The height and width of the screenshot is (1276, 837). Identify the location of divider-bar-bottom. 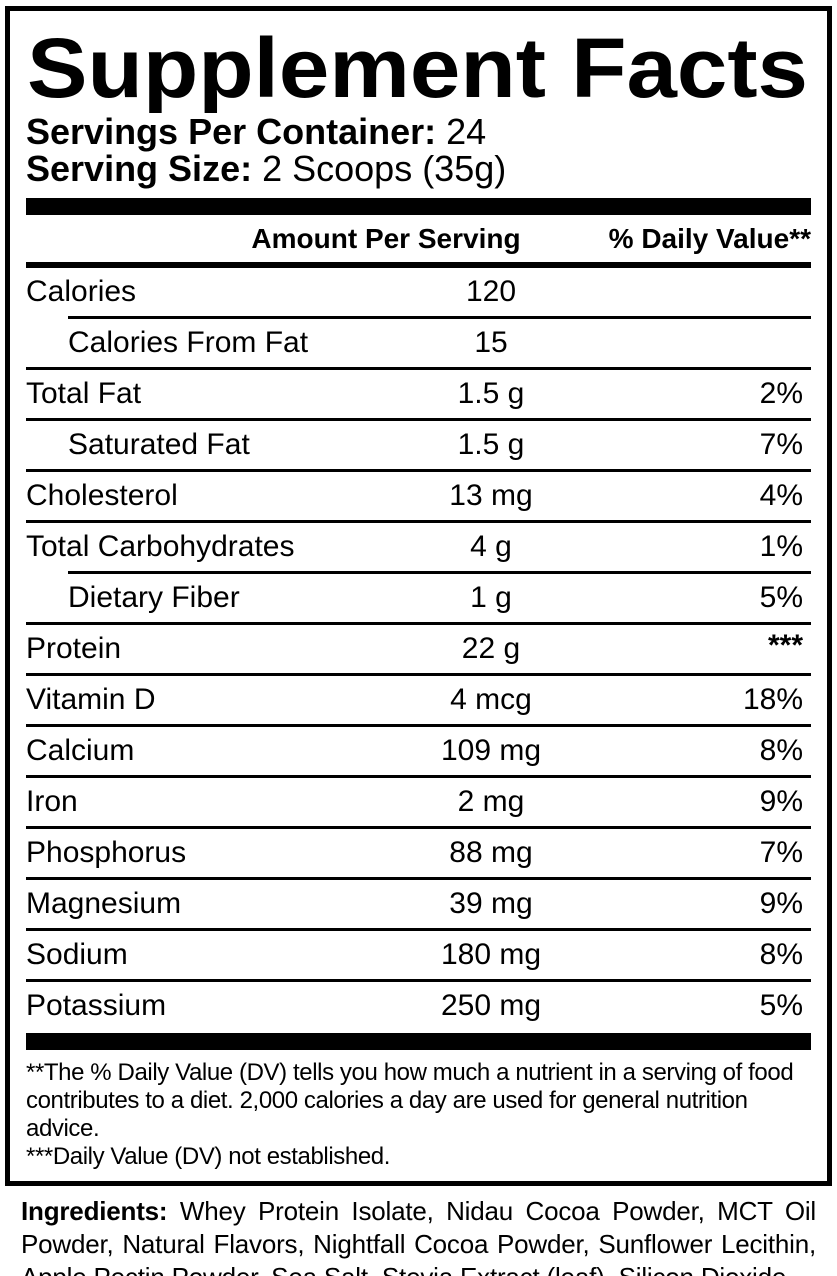
(418, 1041).